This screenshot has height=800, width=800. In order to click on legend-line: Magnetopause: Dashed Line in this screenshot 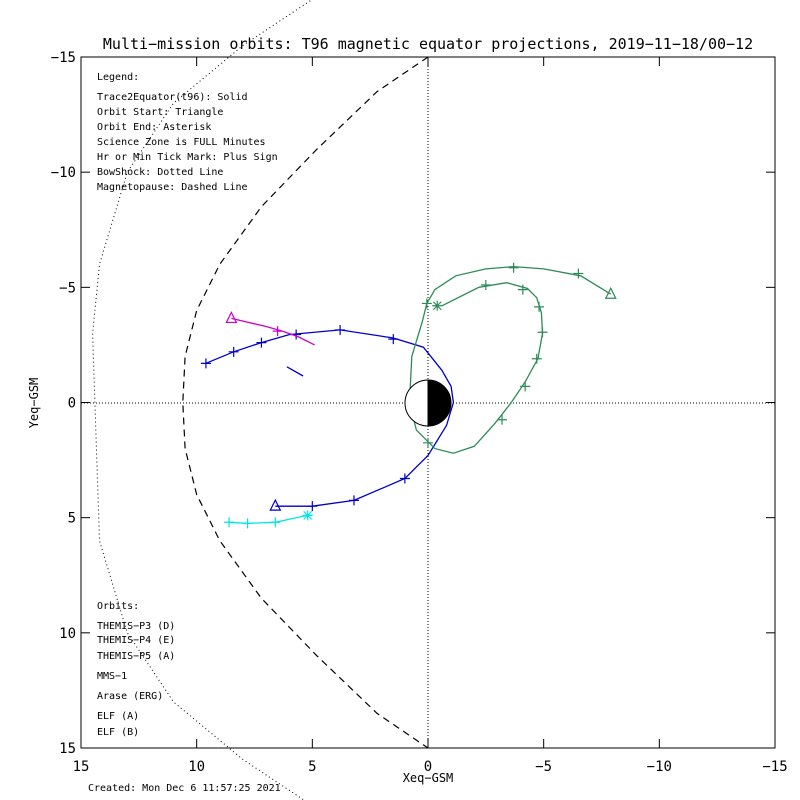, I will do `click(172, 187)`.